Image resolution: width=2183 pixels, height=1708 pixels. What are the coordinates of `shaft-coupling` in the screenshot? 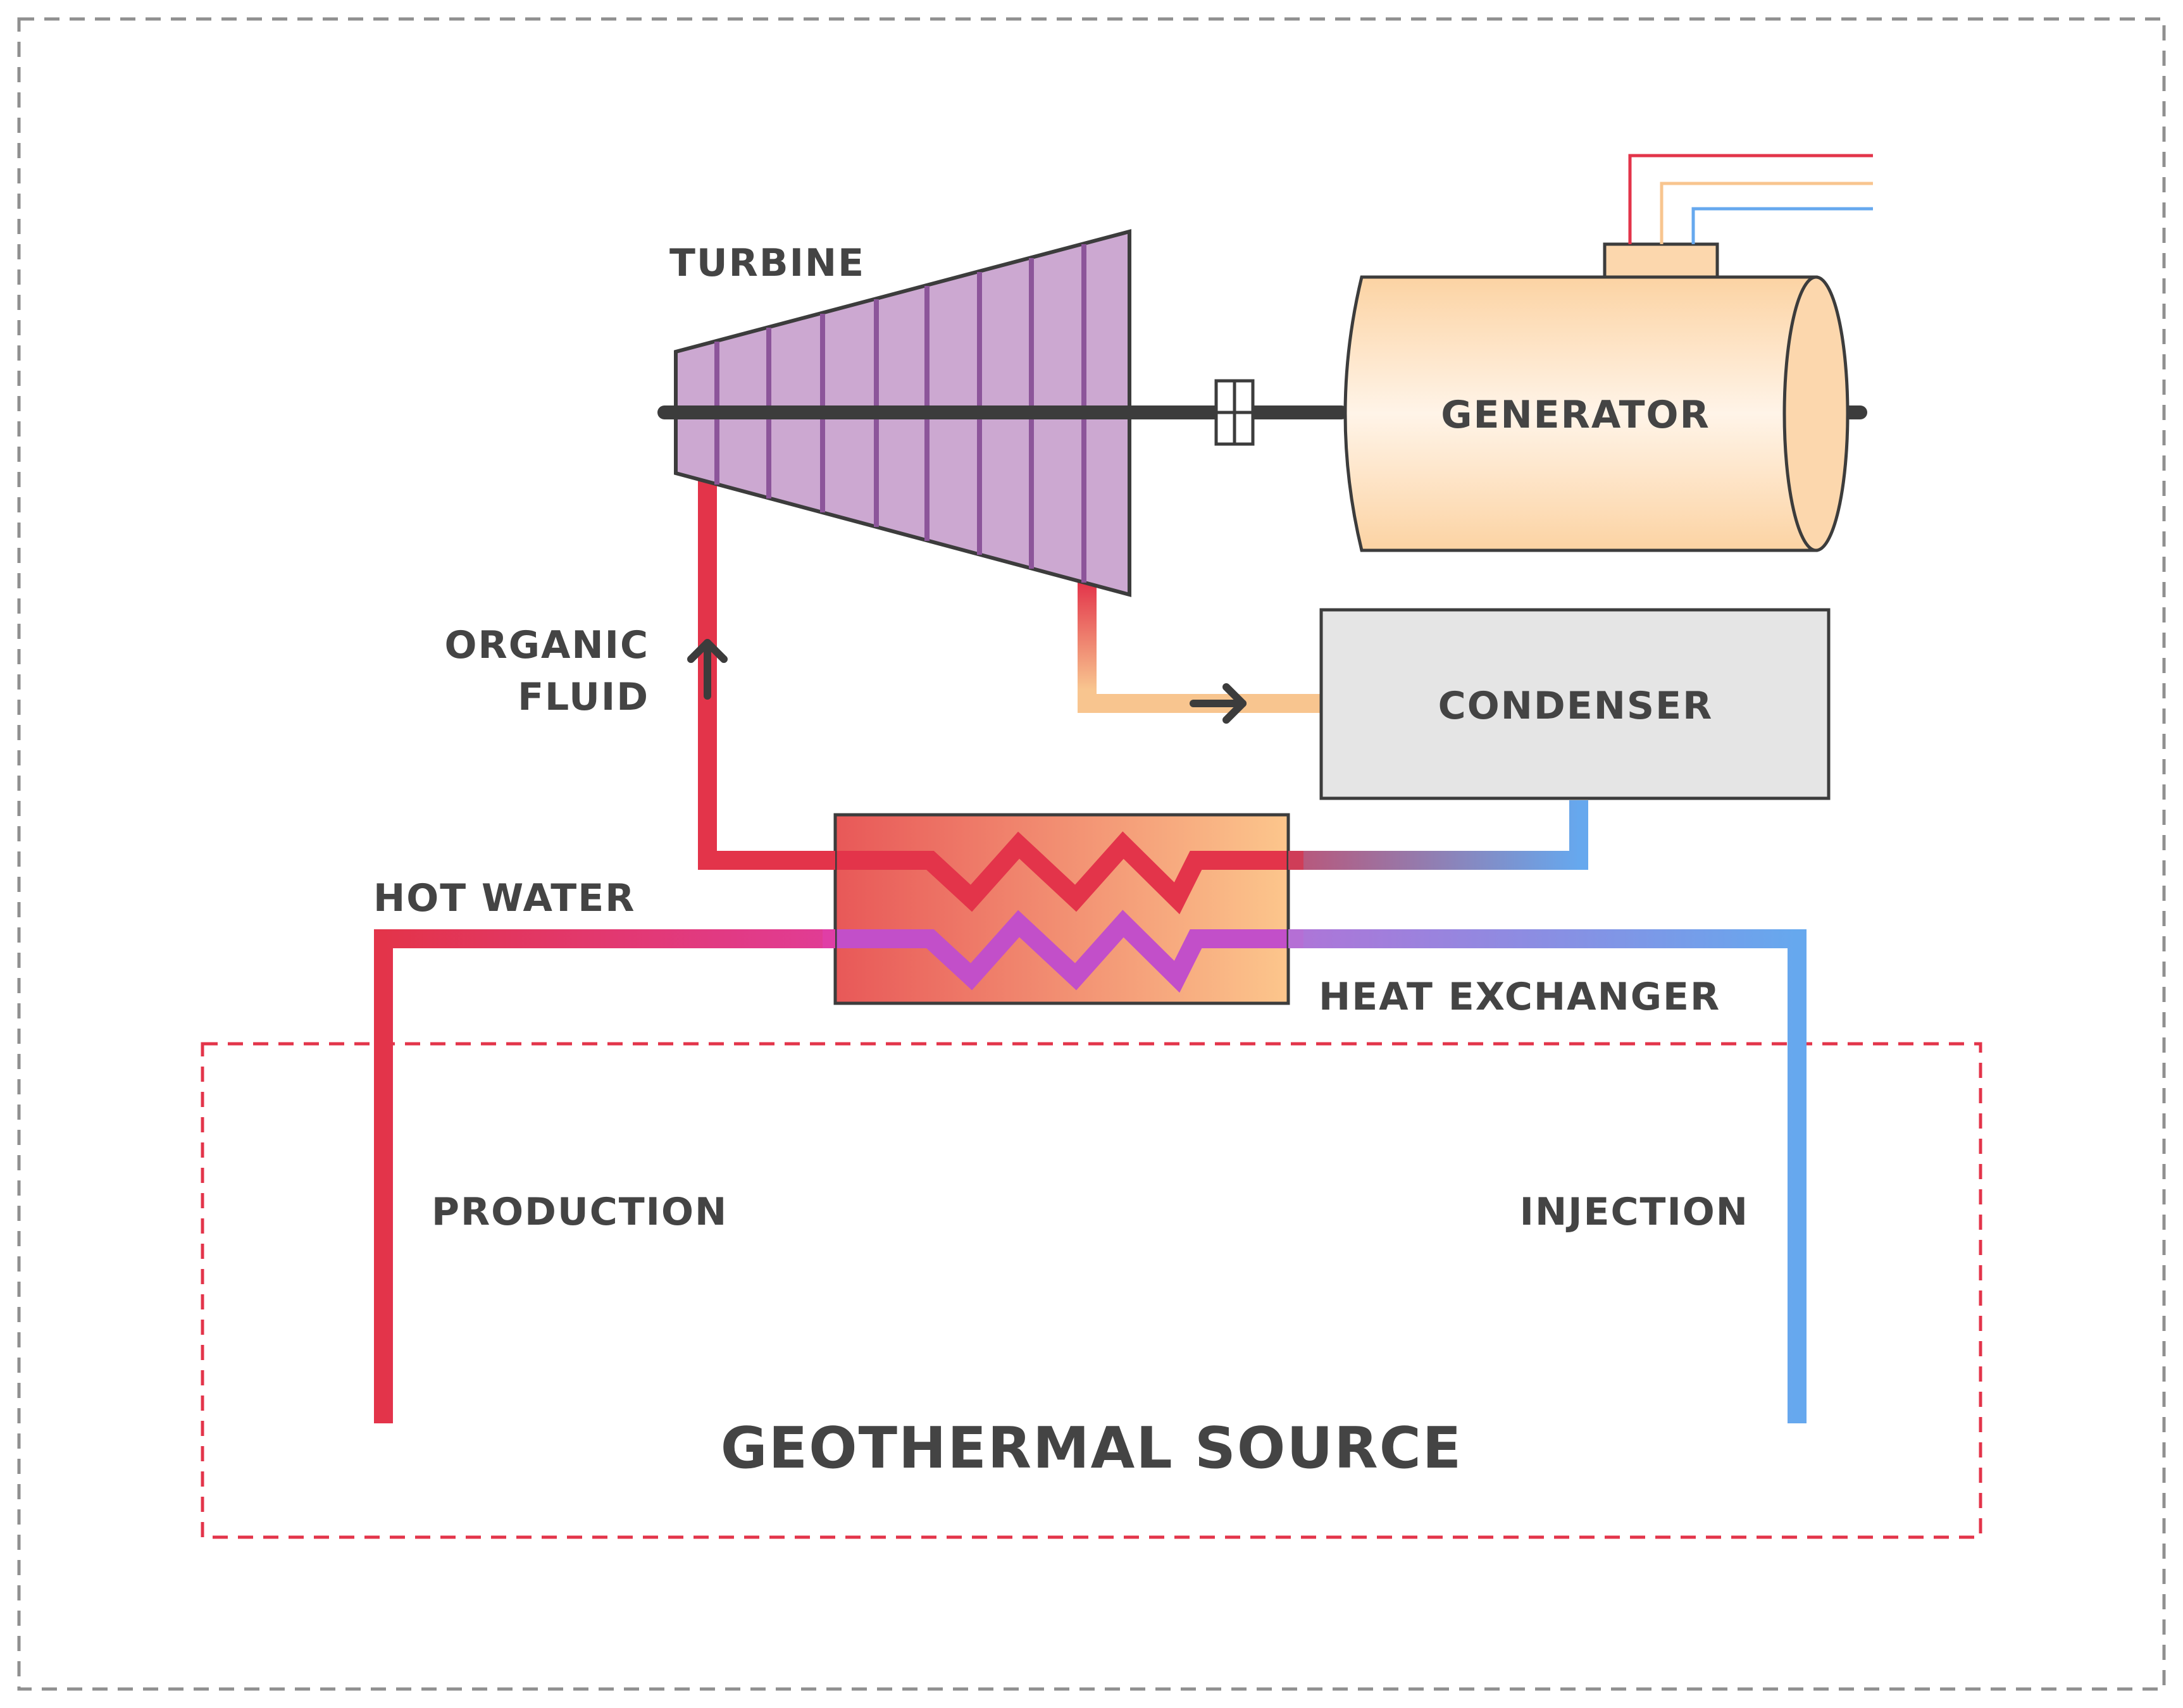 It's located at (1234, 412).